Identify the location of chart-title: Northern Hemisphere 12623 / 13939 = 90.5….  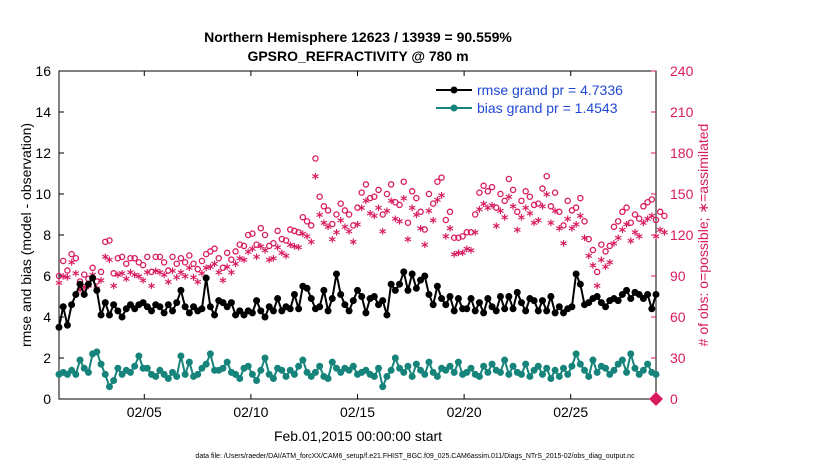
(358, 37).